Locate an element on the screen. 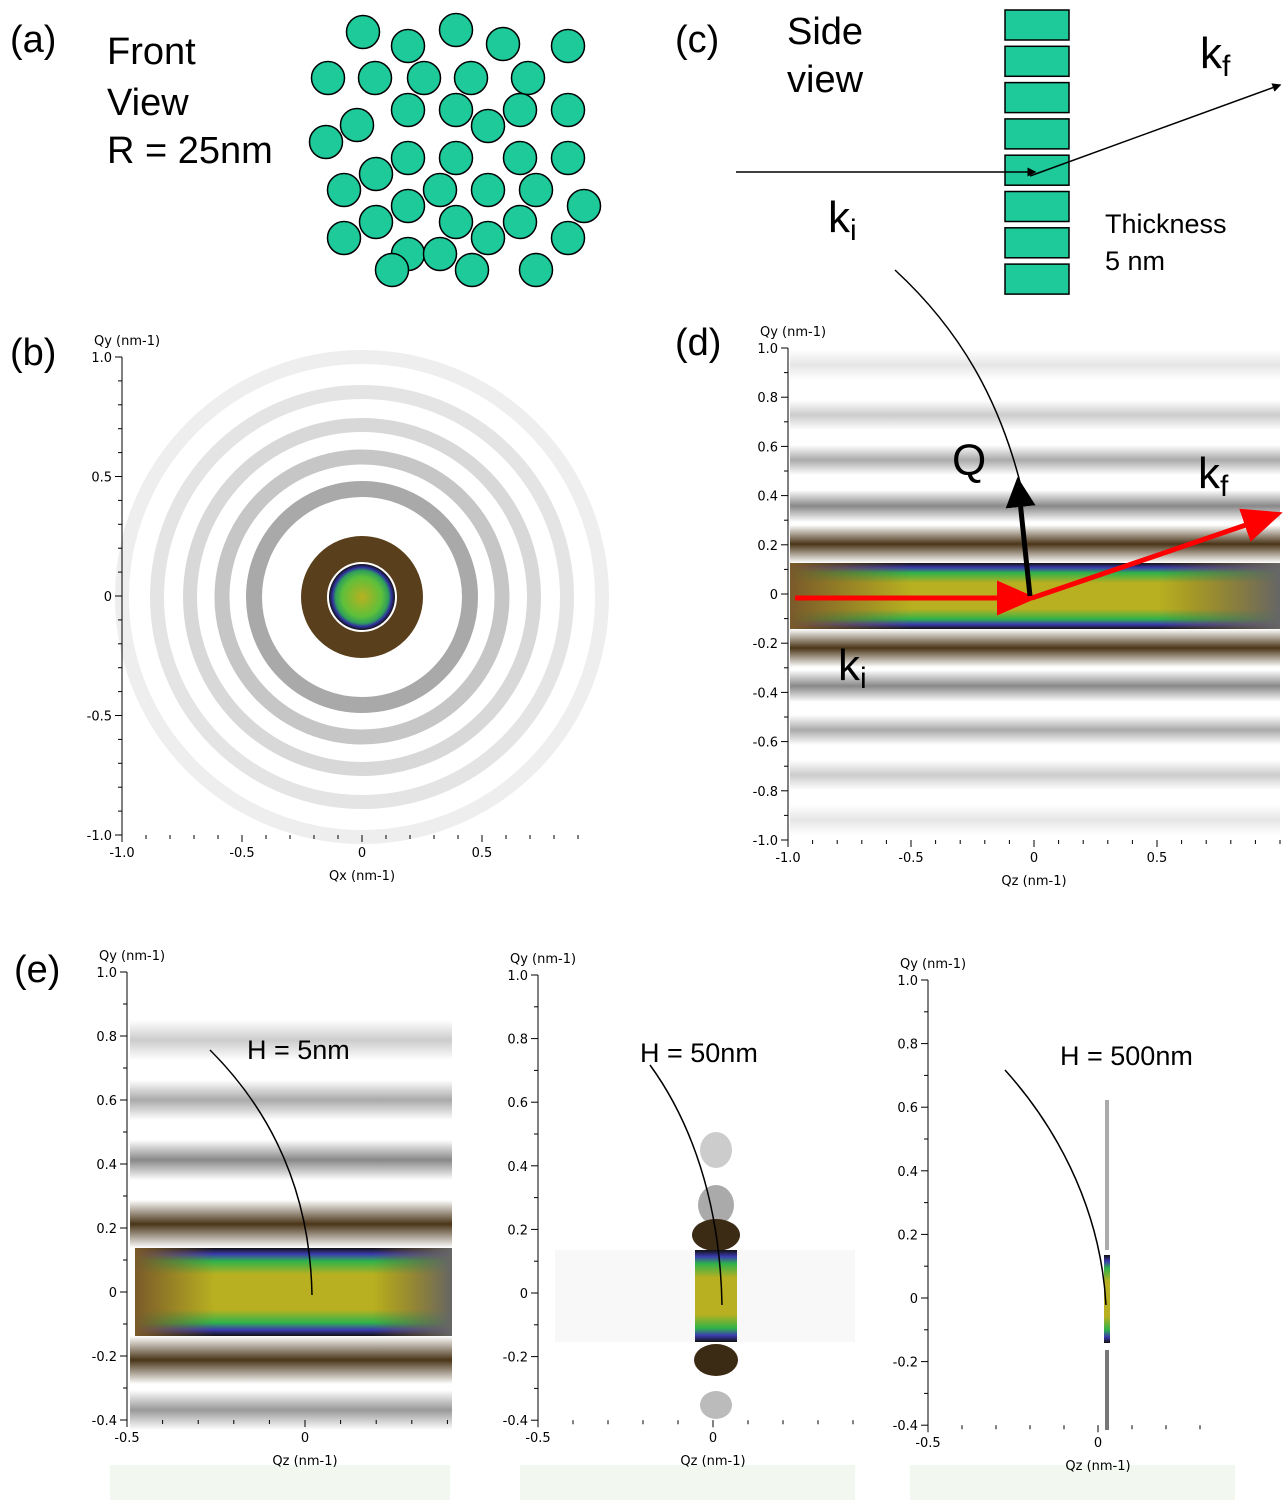 This screenshot has width=1284, height=1500. ring-pattern is located at coordinates (362, 597).